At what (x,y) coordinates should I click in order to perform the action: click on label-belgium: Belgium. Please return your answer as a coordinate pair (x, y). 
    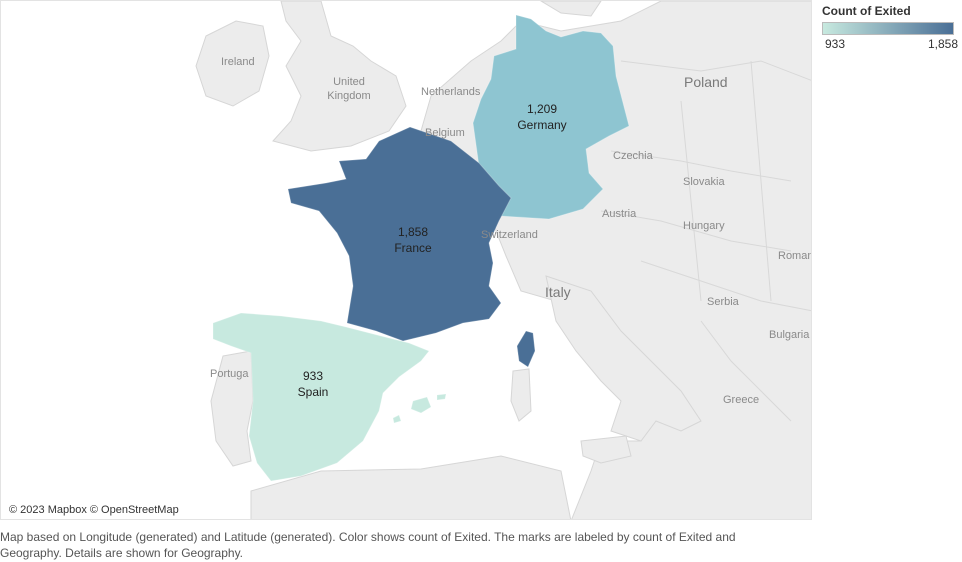
    Looking at the image, I should click on (445, 133).